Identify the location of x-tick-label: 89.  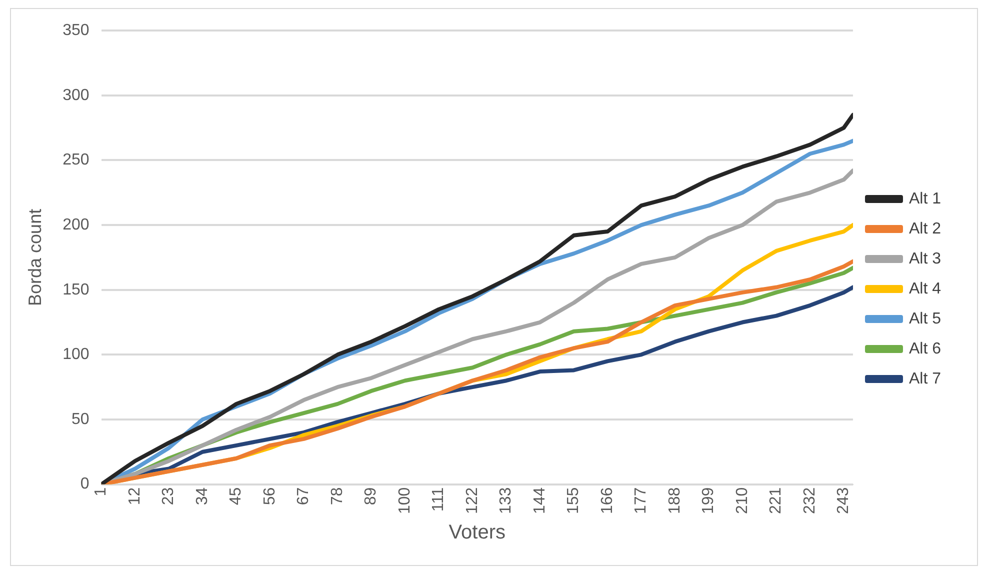
(371, 496).